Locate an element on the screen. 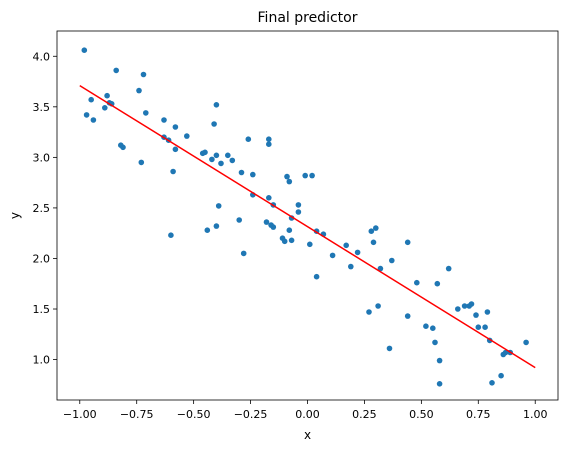 Image resolution: width=567 pixels, height=453 pixels. y-tick-label: 2.5 is located at coordinates (42, 208).